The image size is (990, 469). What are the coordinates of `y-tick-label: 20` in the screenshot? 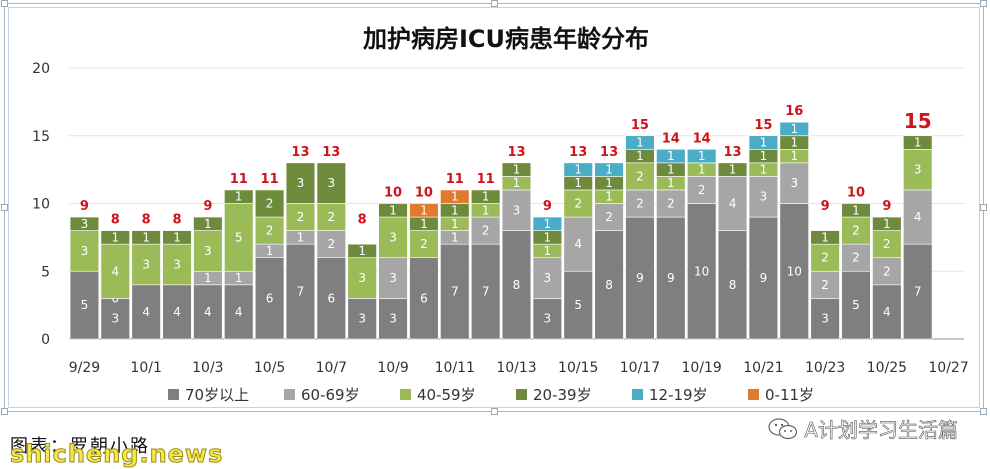 It's located at (41, 69).